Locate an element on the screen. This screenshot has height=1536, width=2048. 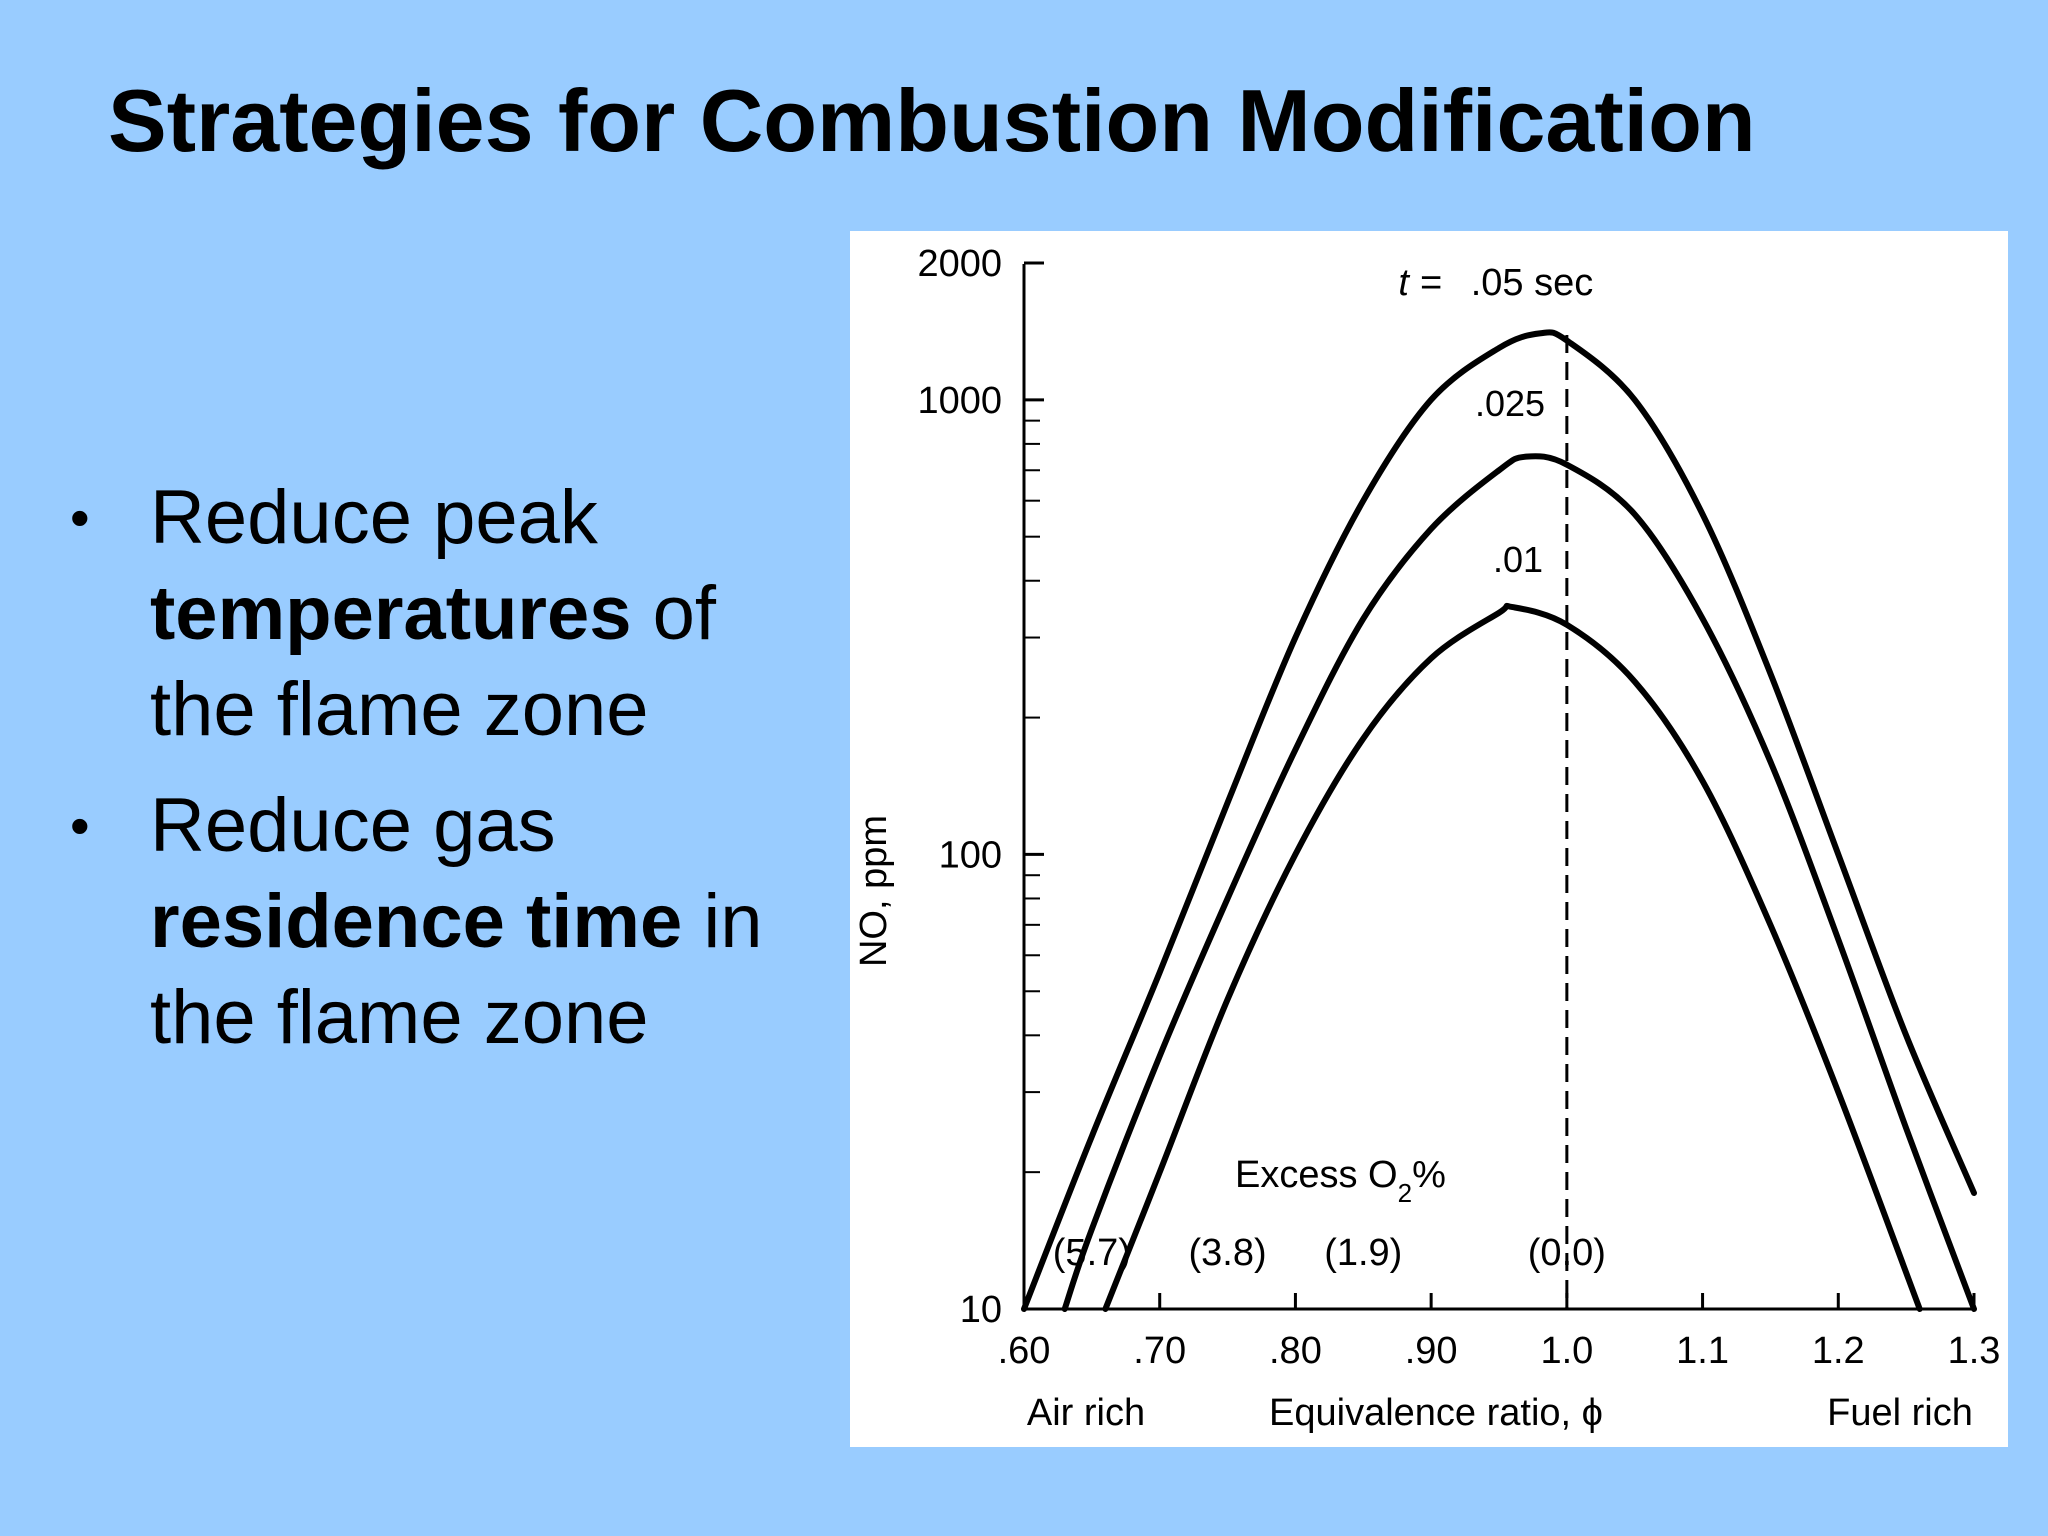
x-tick-label: .70 is located at coordinates (1159, 1351).